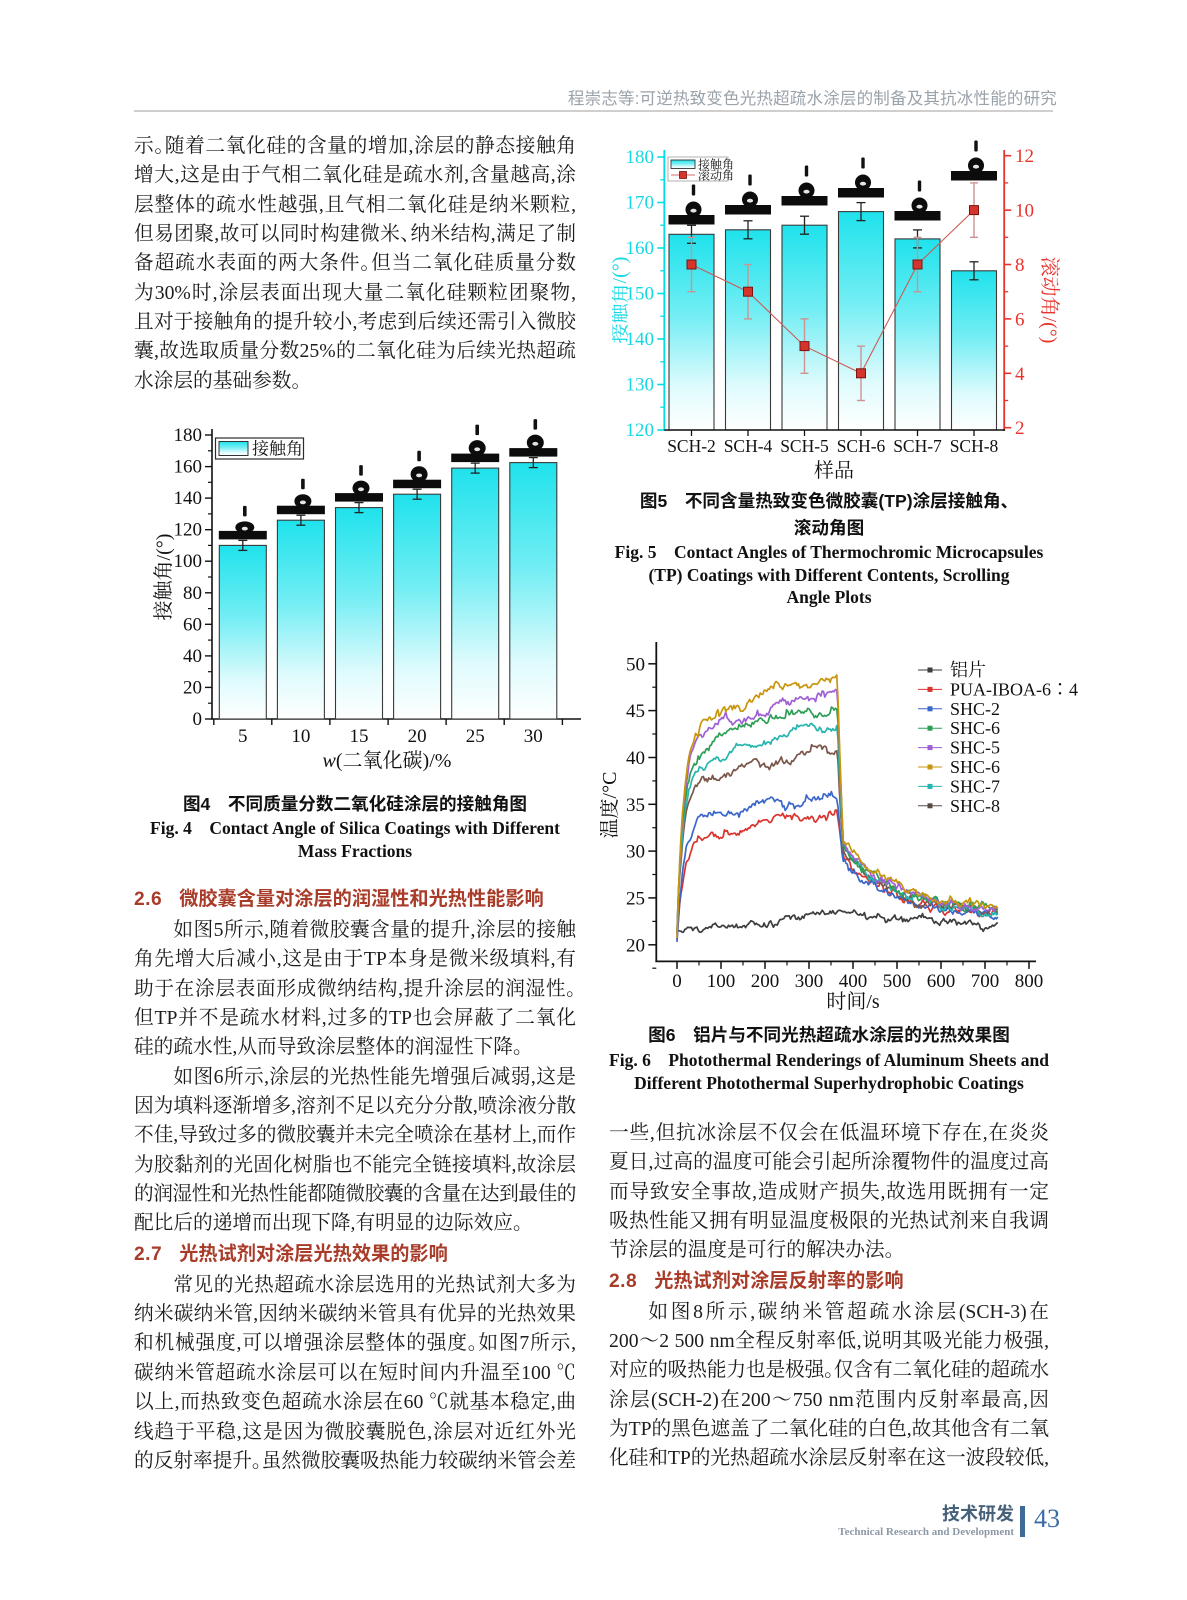 The image size is (1187, 1600). Describe the element at coordinates (1029, 981) in the screenshot. I see `svg-text: 800` at that location.